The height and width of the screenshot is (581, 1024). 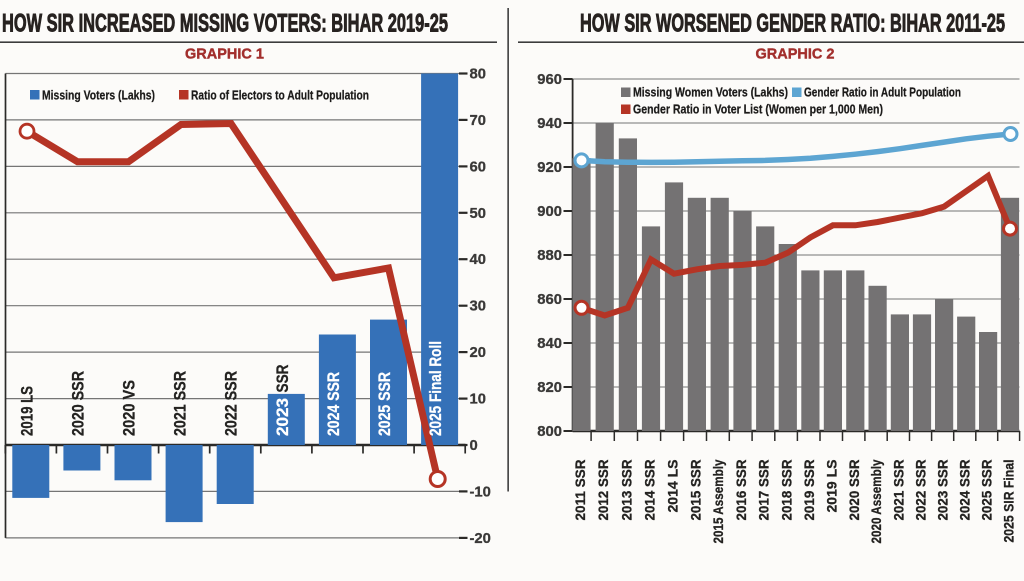 I want to click on svg-text: -20, so click(x=480, y=539).